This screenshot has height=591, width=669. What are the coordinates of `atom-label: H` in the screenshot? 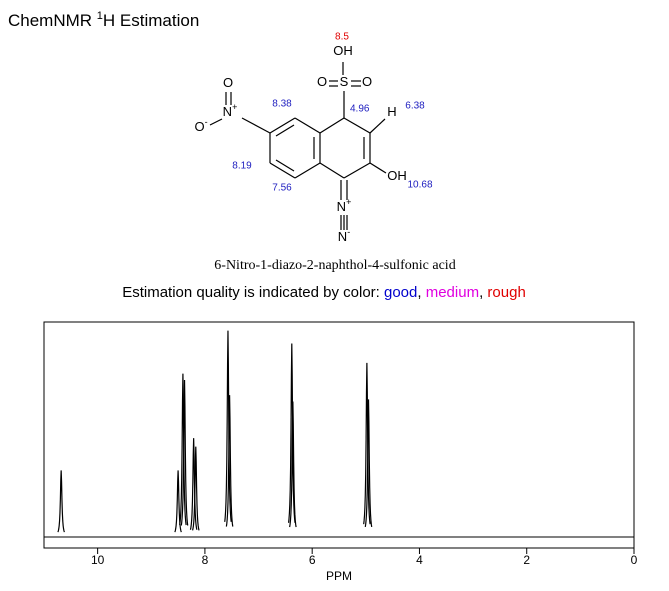 It's located at (391, 111).